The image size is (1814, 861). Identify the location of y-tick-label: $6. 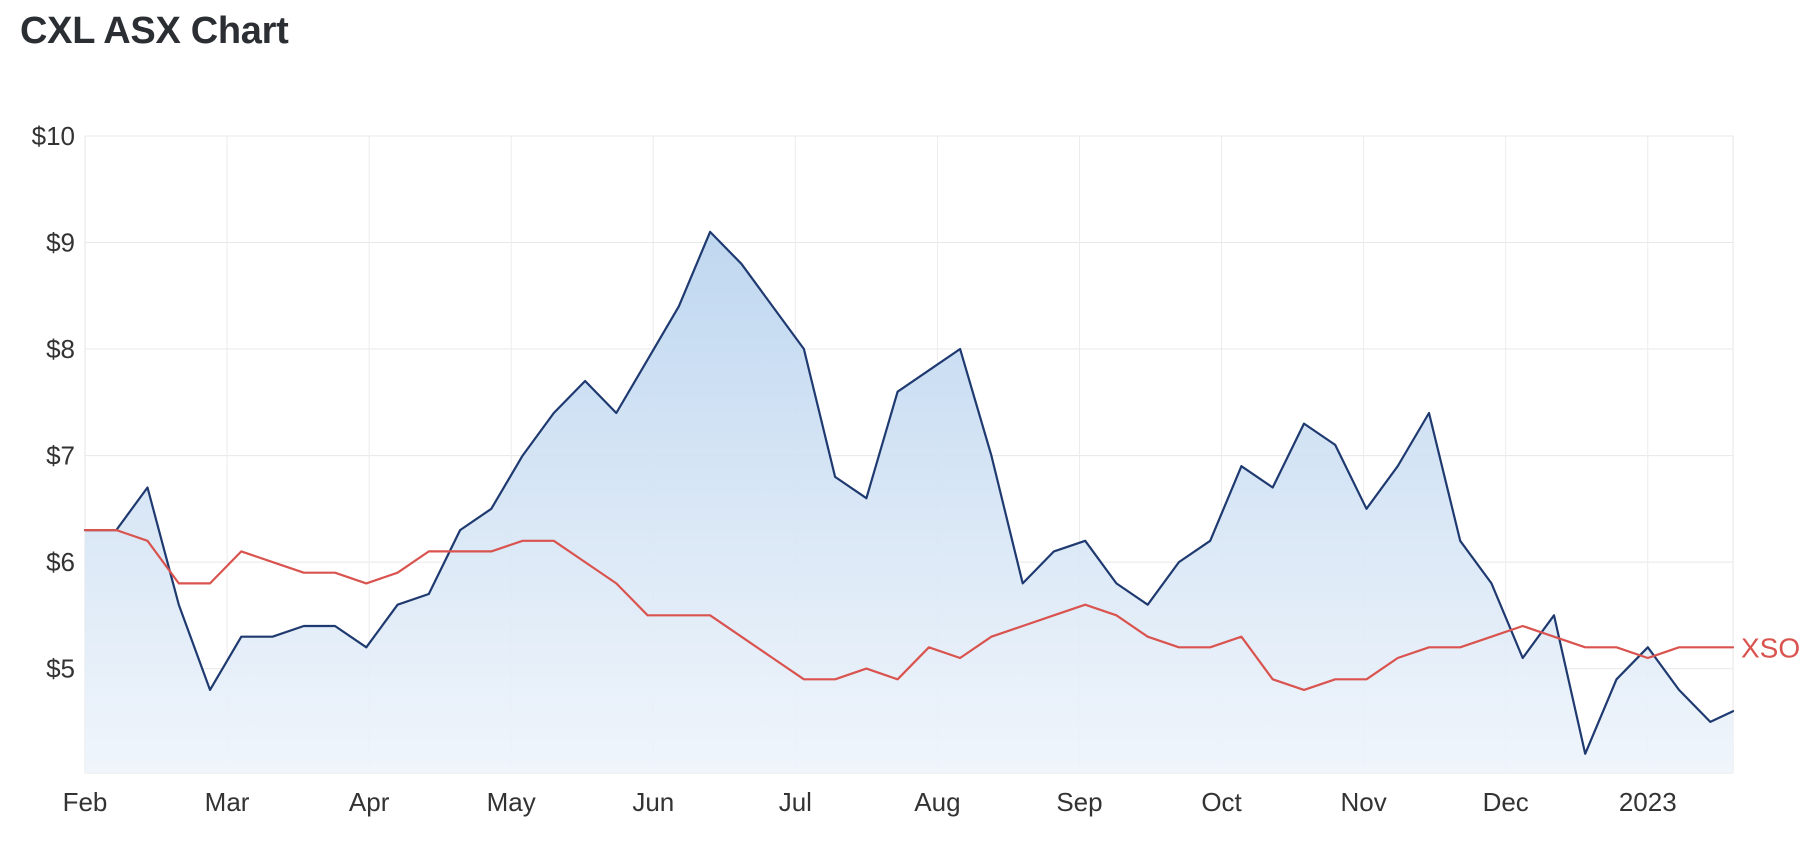
(60, 562).